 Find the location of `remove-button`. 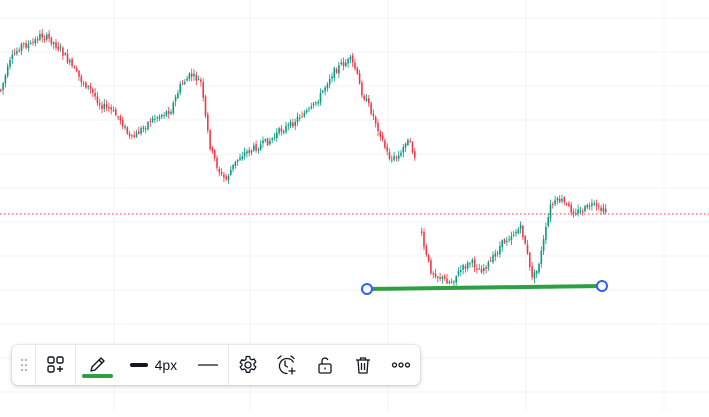

remove-button is located at coordinates (363, 365).